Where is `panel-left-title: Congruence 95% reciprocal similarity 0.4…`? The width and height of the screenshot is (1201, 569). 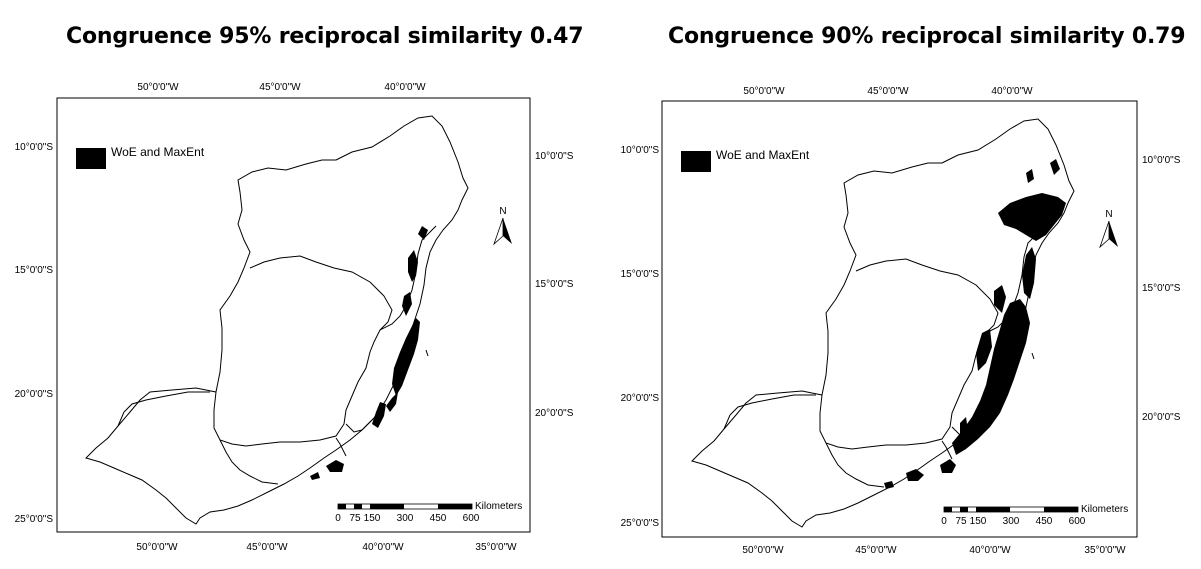
panel-left-title: Congruence 95% reciprocal similarity 0.4… is located at coordinates (325, 36).